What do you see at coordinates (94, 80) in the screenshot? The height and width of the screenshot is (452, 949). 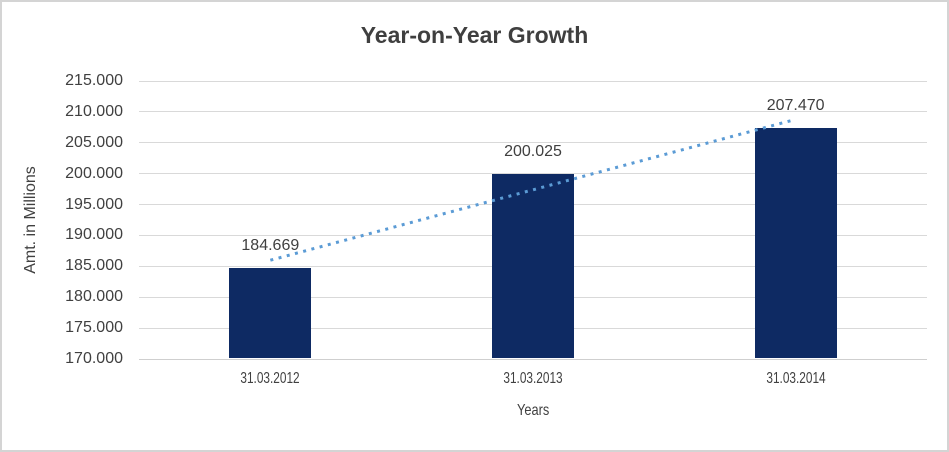 I see `y-tick-label: 215.000` at bounding box center [94, 80].